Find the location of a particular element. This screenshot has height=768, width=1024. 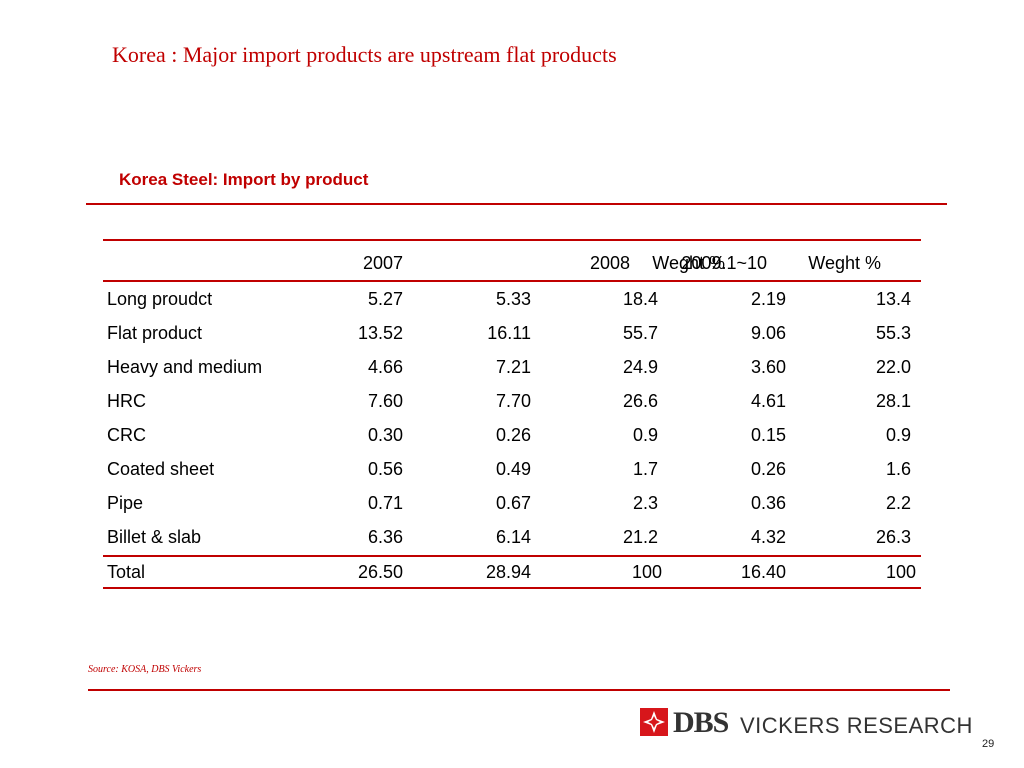

row-label: Heavy and medium is located at coordinates (185, 367).